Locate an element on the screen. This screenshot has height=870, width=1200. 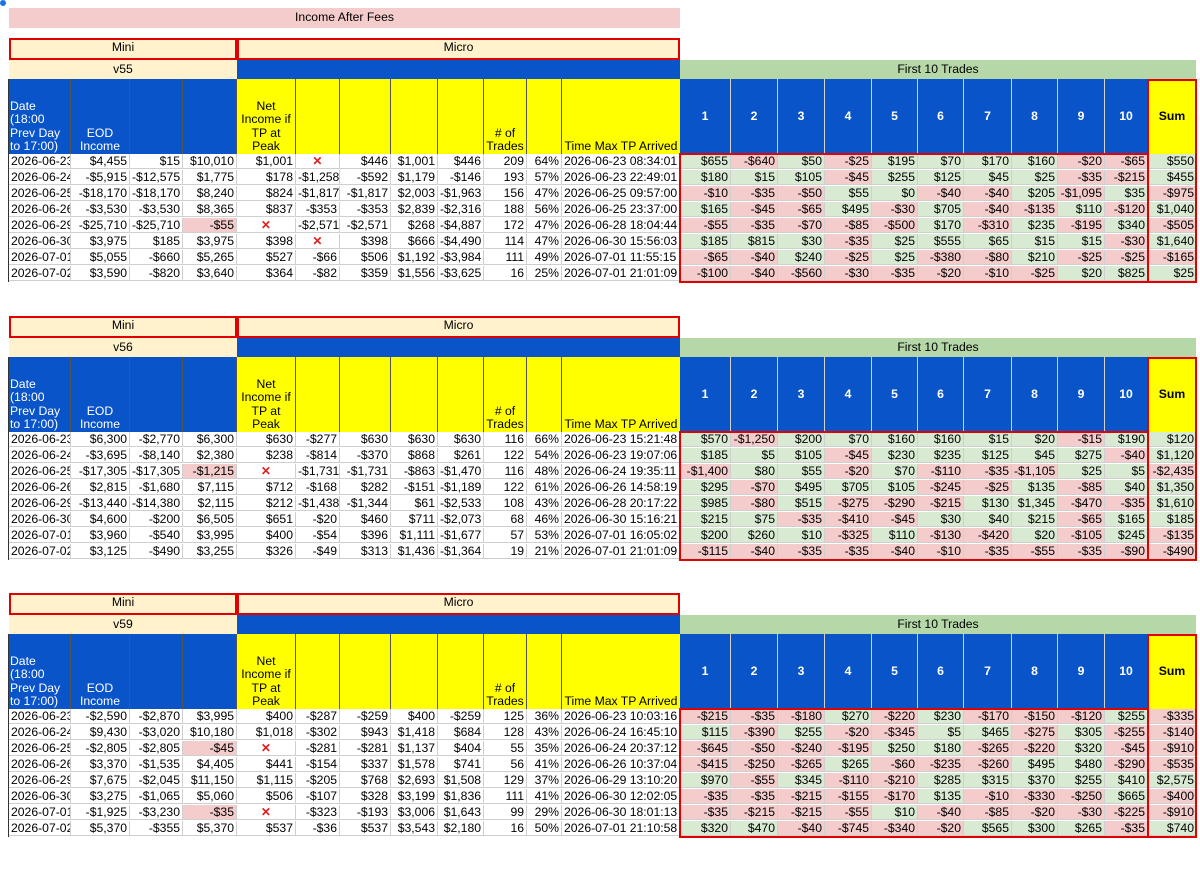
cell-win: 43% is located at coordinates (544, 732).